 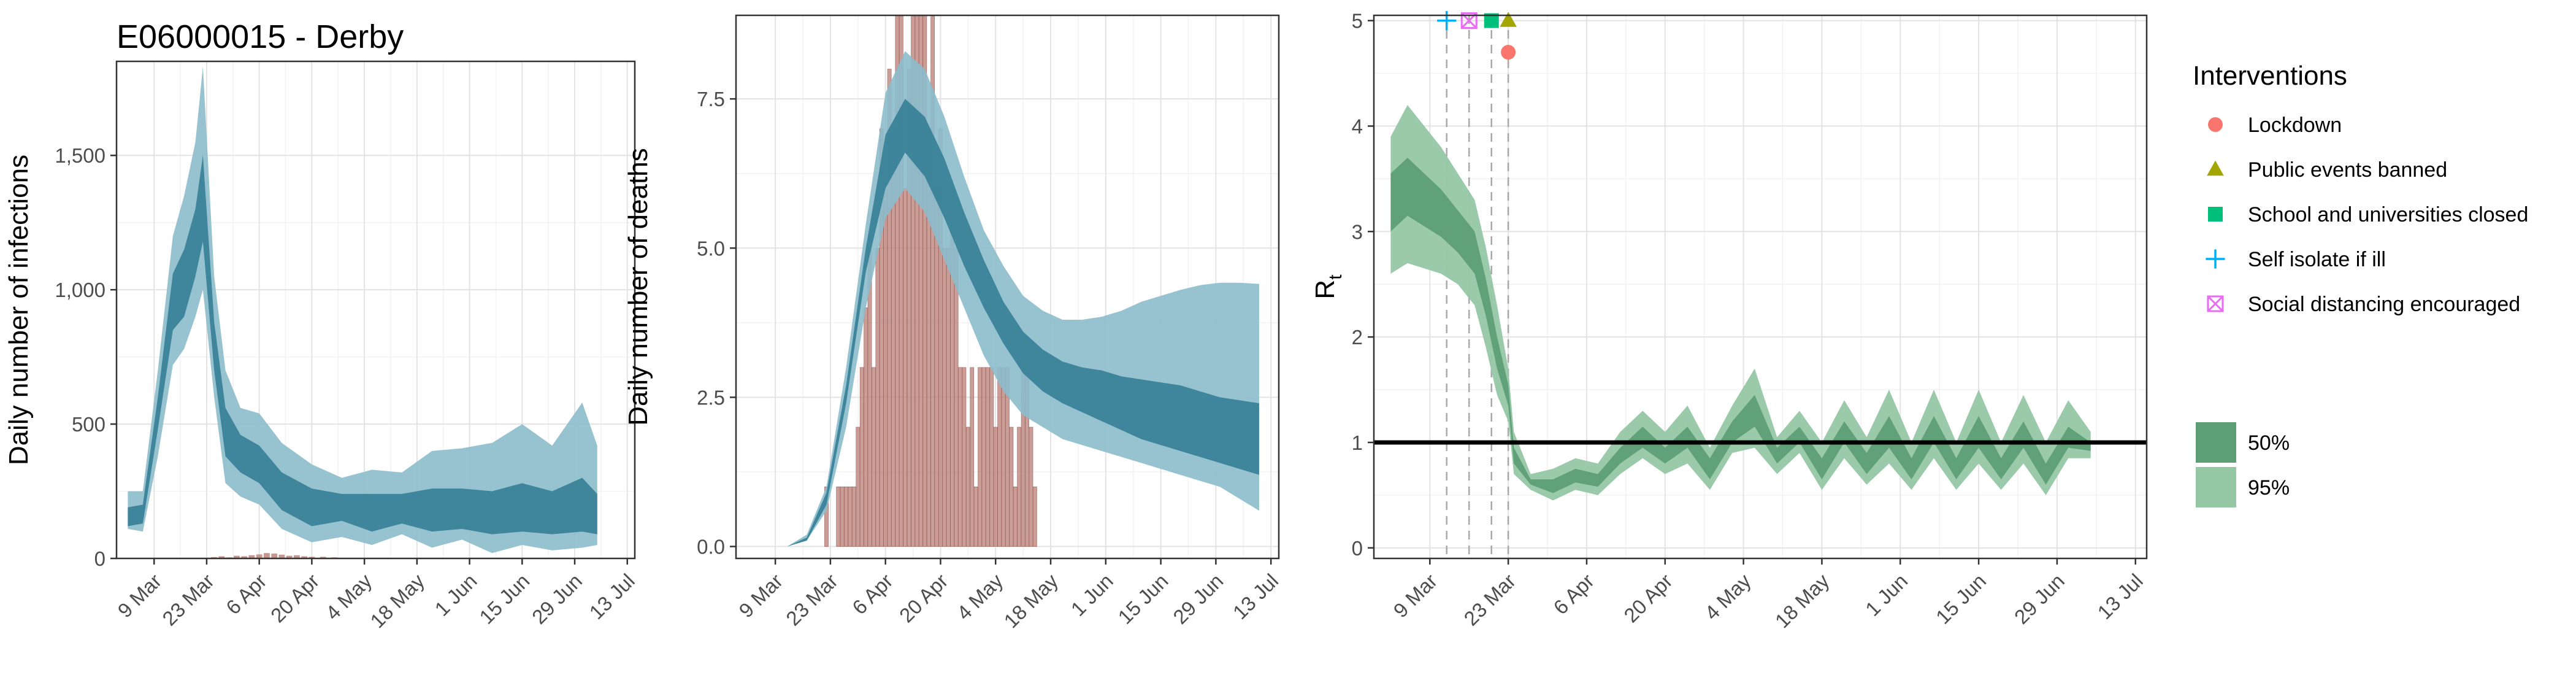 I want to click on schools-marker, so click(x=2215, y=214).